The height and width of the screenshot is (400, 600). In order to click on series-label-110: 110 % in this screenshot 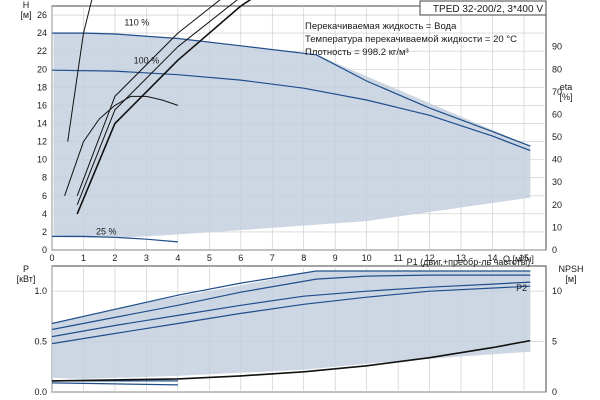, I will do `click(136, 23)`.